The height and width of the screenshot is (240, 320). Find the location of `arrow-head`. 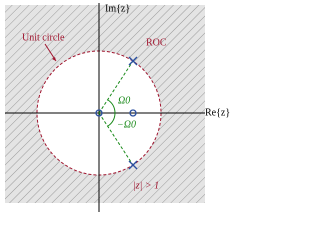

arrow-head is located at coordinates (54, 59).